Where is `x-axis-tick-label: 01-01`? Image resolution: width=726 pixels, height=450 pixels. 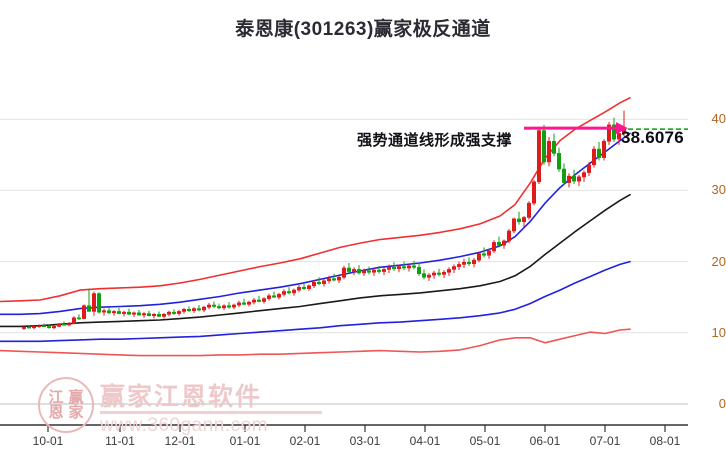 x-axis-tick-label: 01-01 is located at coordinates (245, 441).